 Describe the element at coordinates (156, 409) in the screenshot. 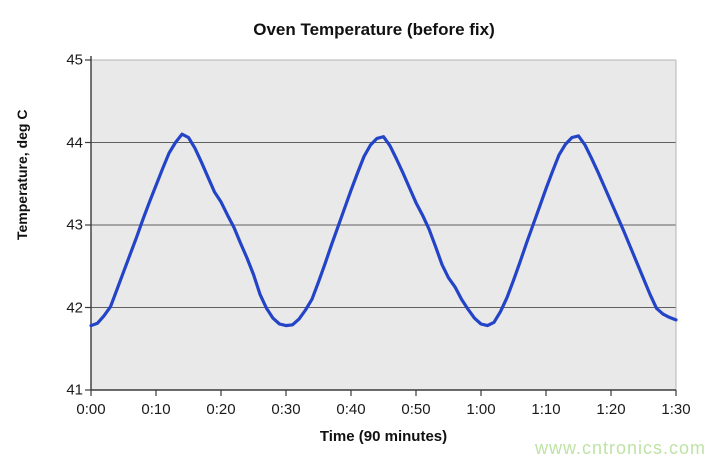

I see `x-tick-label-0:10: 0:10` at that location.